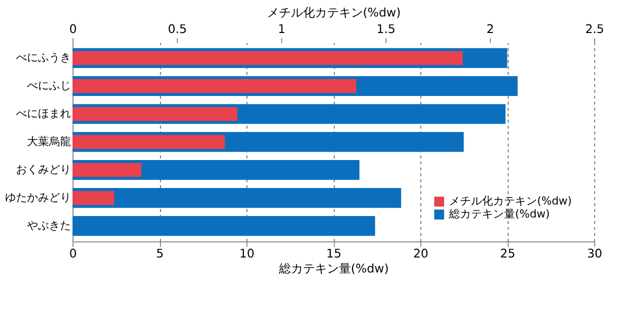 The image size is (619, 320). I want to click on x-tick-label: 30, so click(594, 253).